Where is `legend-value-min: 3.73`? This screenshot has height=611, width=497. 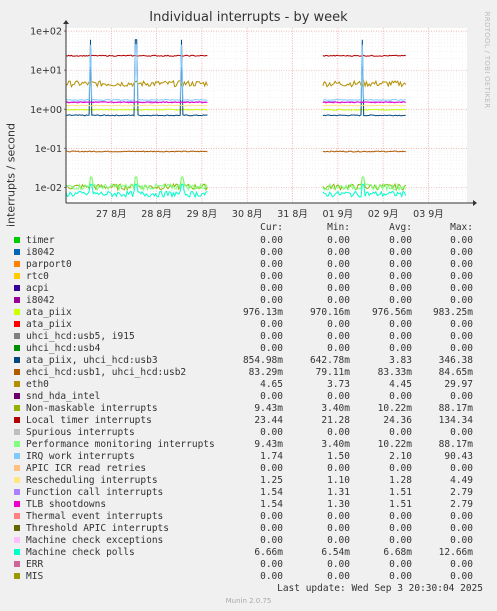 legend-value-min: 3.73 is located at coordinates (338, 384).